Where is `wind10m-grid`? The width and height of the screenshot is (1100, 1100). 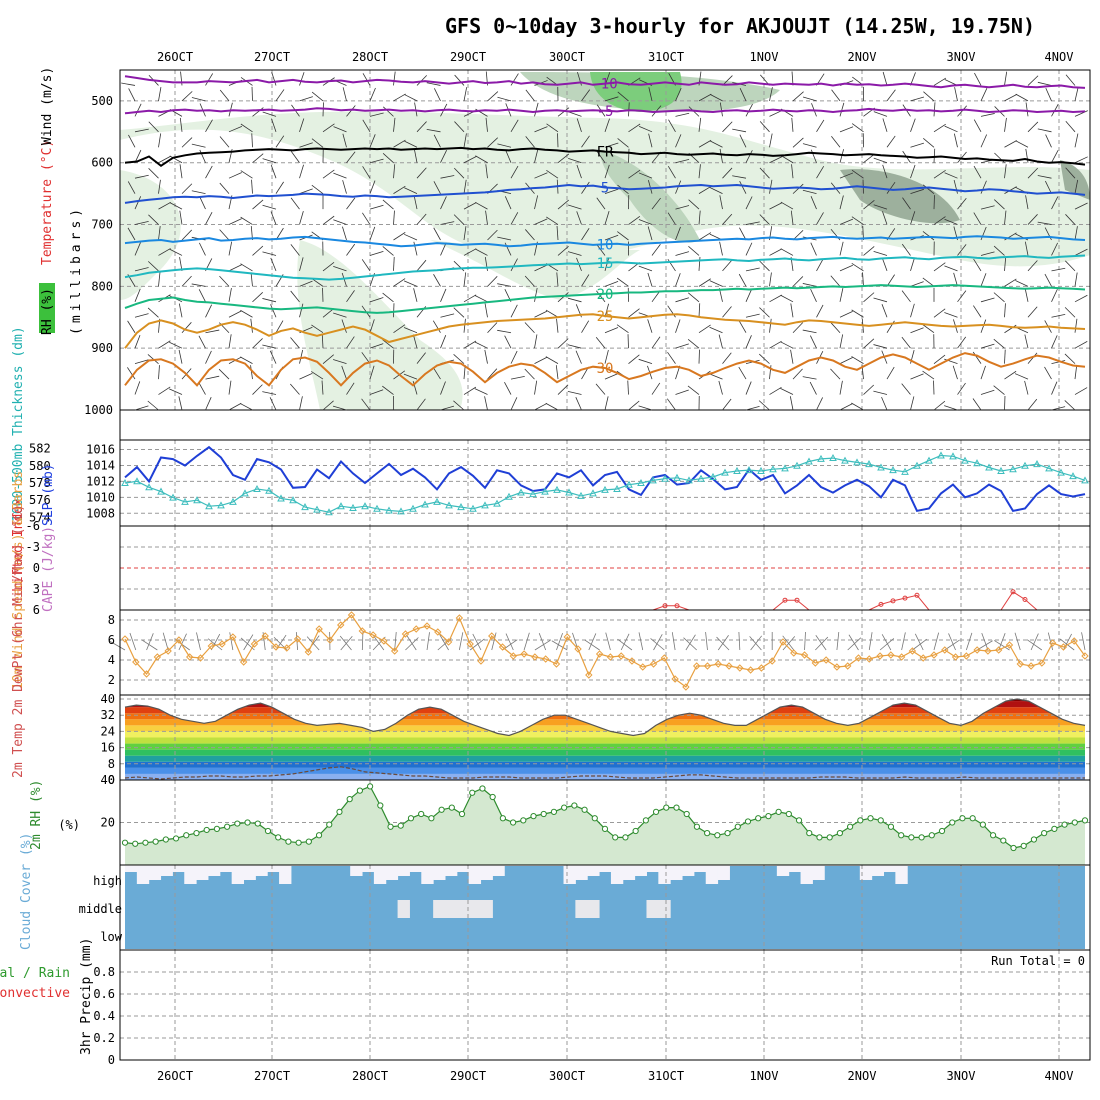 wind10m-grid is located at coordinates (605, 652).